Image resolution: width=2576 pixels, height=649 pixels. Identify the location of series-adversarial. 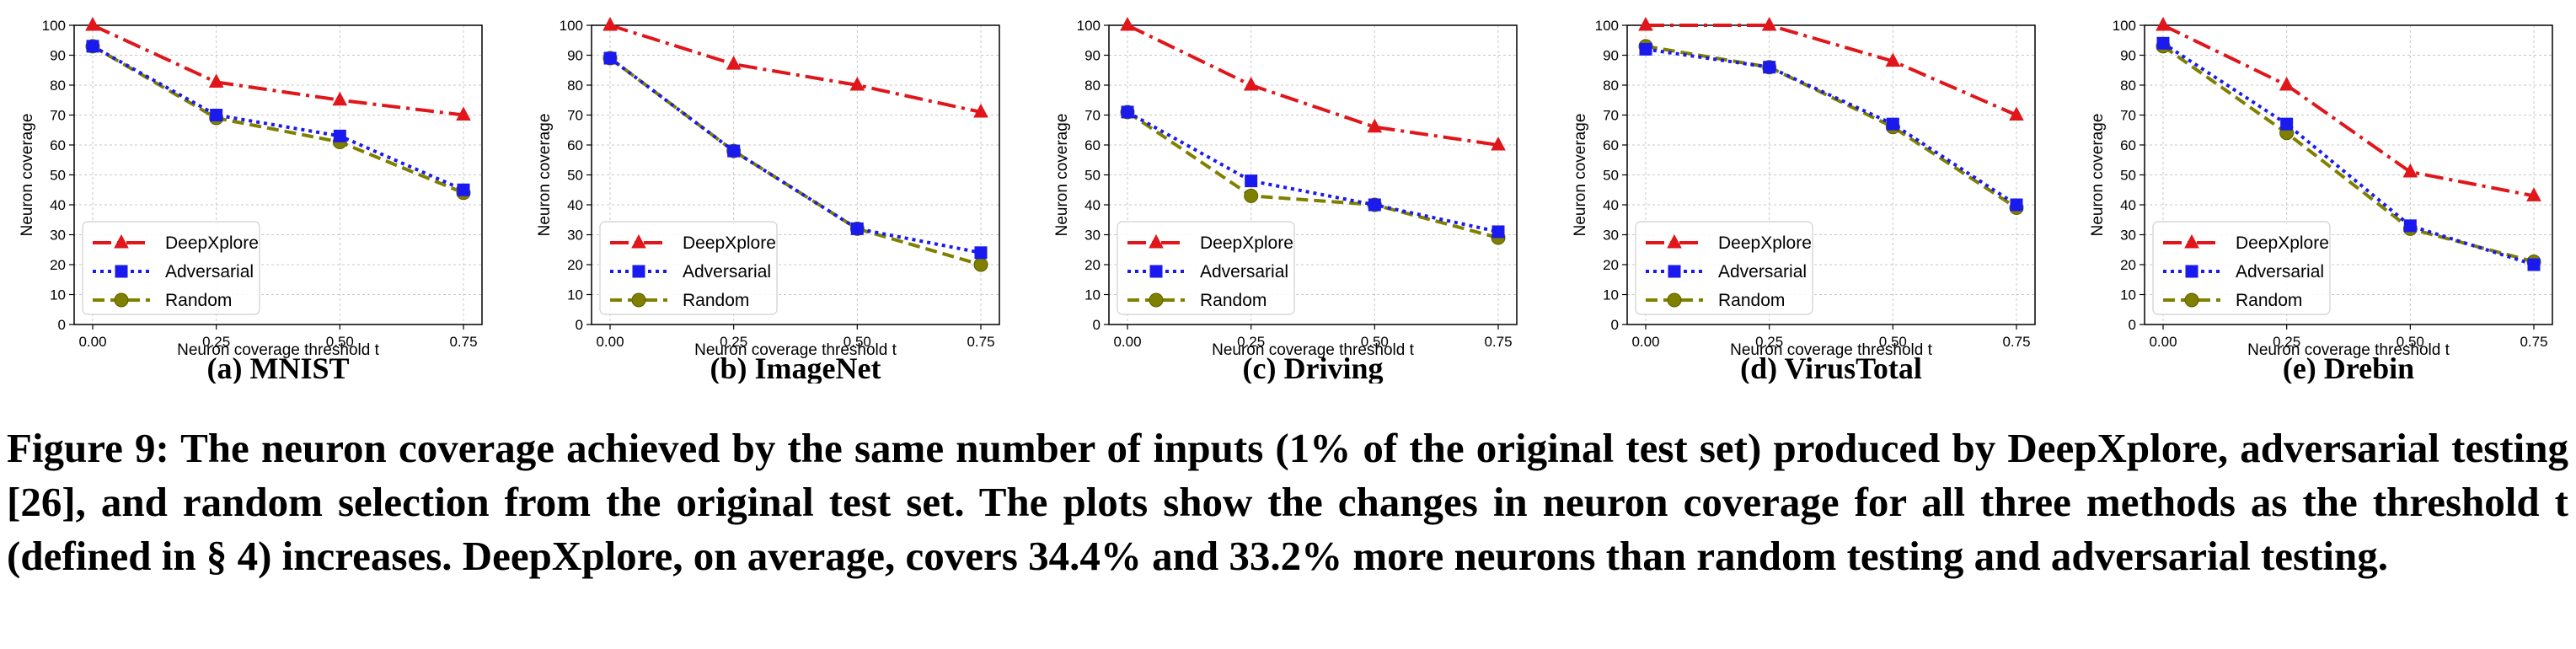
(1831, 127).